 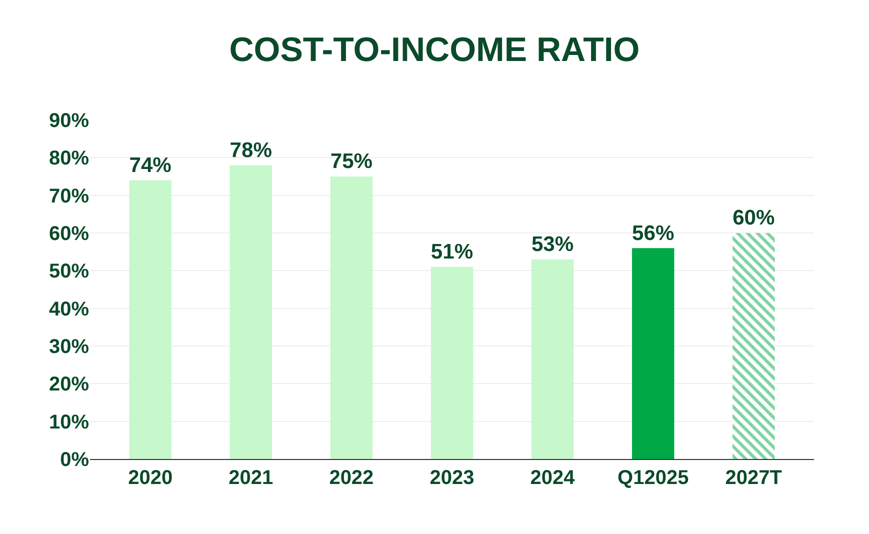 What do you see at coordinates (75, 460) in the screenshot?
I see `y-tick-label: 0%` at bounding box center [75, 460].